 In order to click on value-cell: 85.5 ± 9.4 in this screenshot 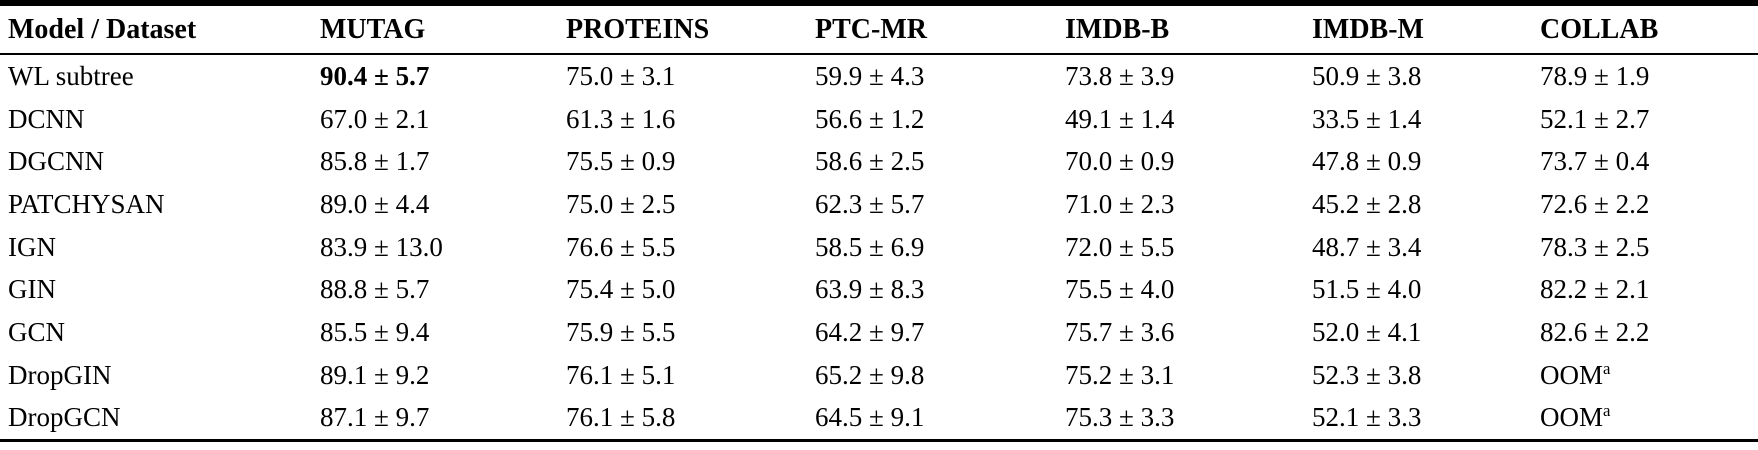, I will do `click(443, 332)`.